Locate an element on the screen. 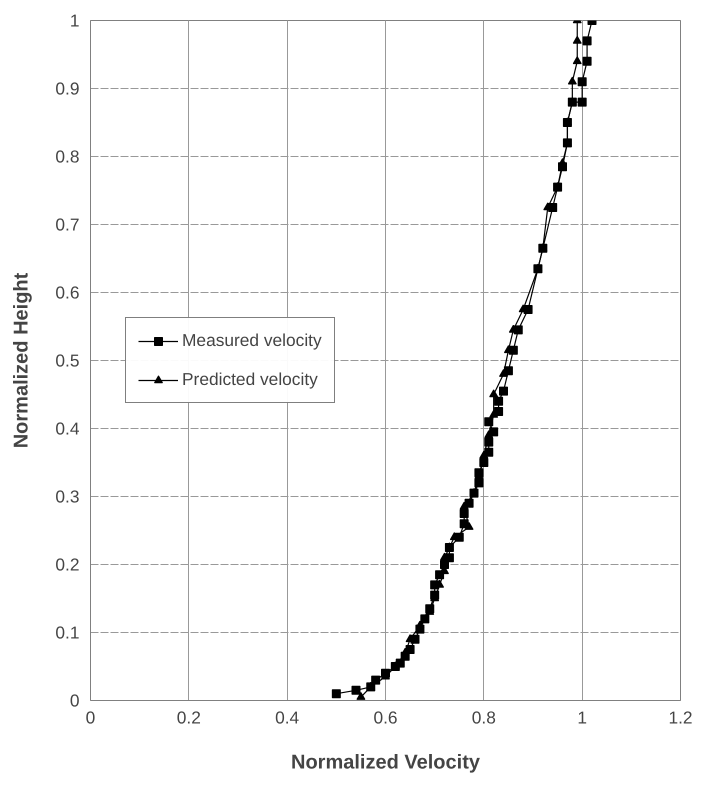 The height and width of the screenshot is (802, 712). y-tick-label: 0.6 is located at coordinates (67, 292).